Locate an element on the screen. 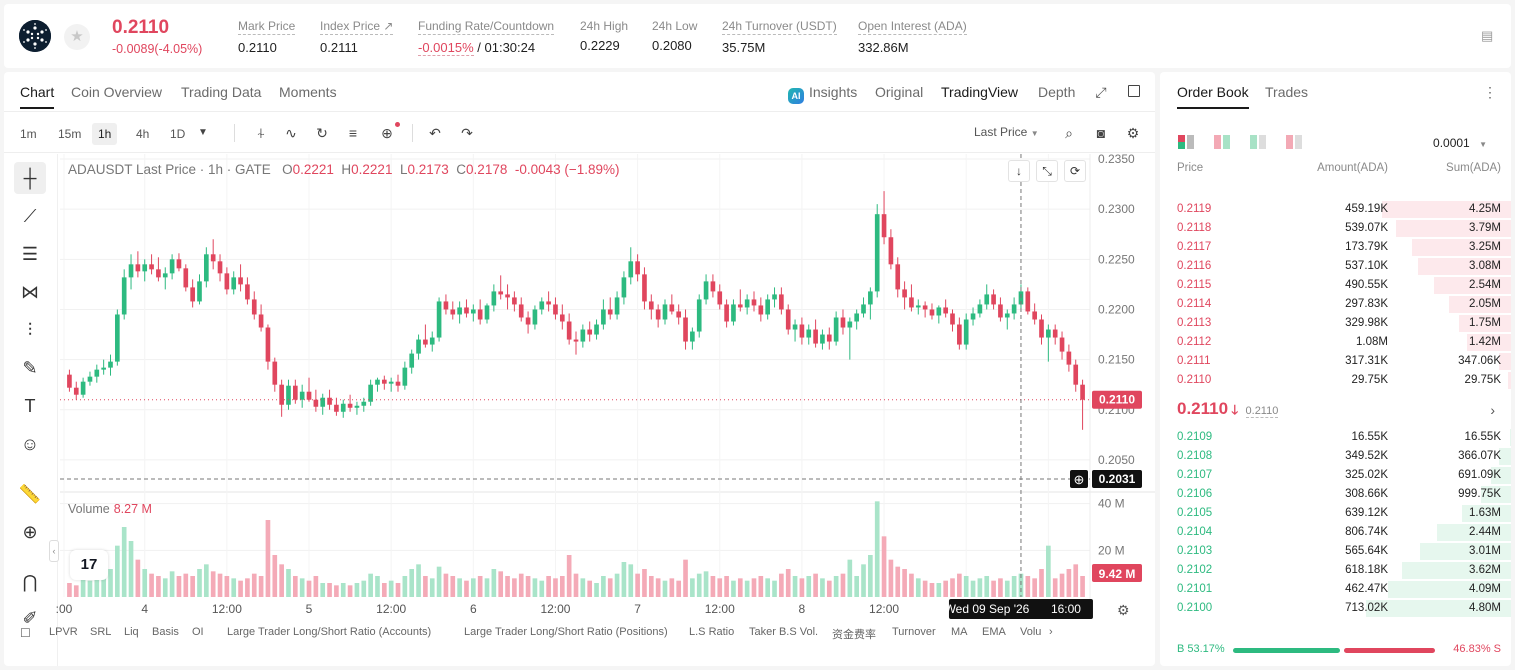 The width and height of the screenshot is (1515, 670). timeframe-15m: 15m is located at coordinates (70, 134).